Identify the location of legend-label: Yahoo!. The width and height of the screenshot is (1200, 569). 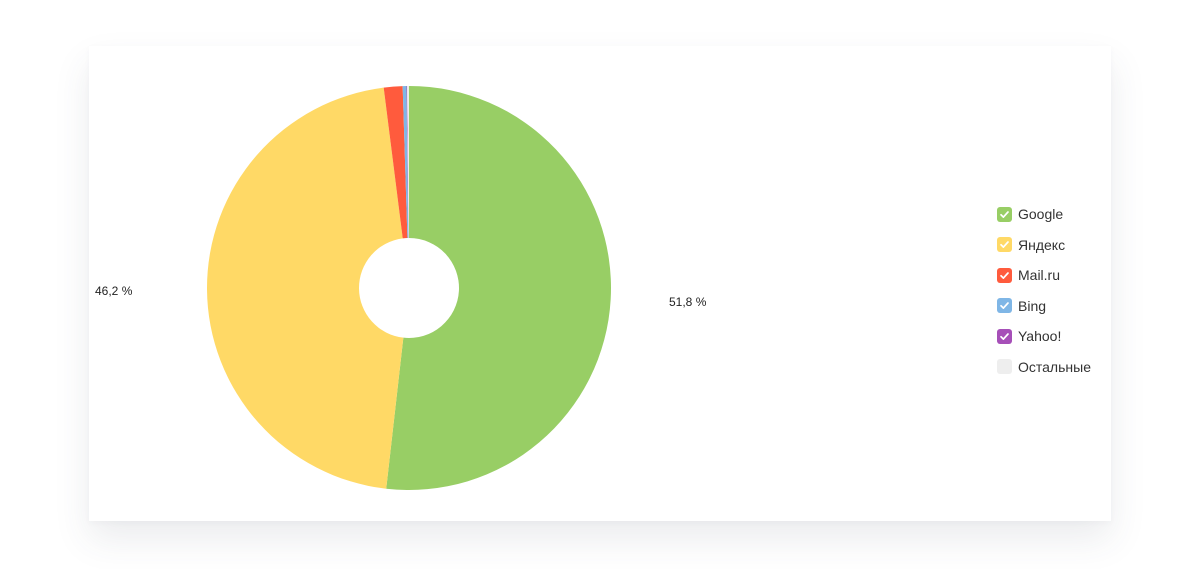
(1040, 336).